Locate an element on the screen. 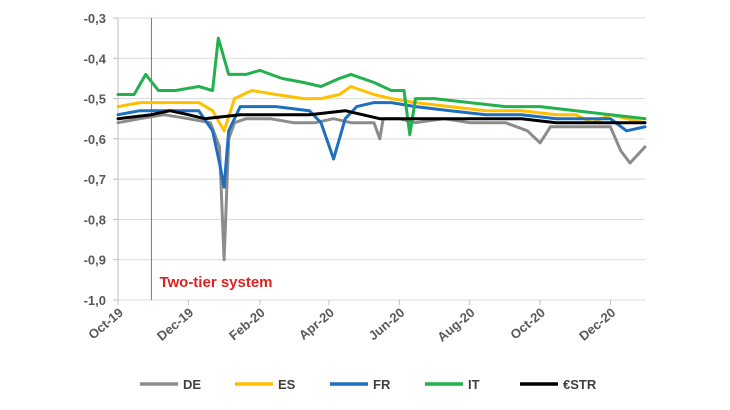  x-tick-label: Apr-20 is located at coordinates (316, 324).